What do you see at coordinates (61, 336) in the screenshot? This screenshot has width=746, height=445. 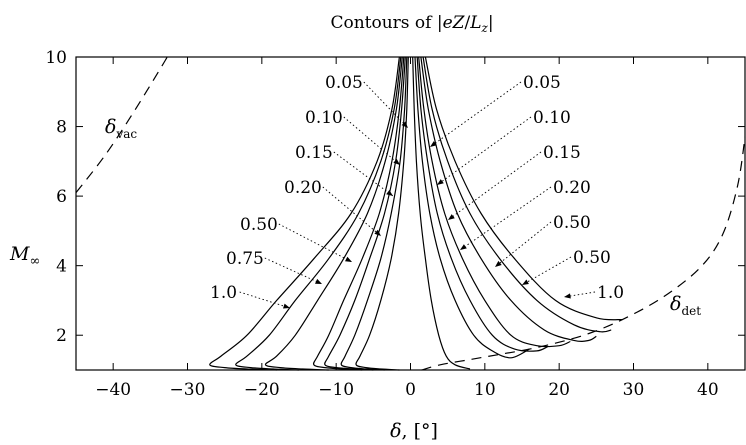 I see `y-tick-label: 2` at bounding box center [61, 336].